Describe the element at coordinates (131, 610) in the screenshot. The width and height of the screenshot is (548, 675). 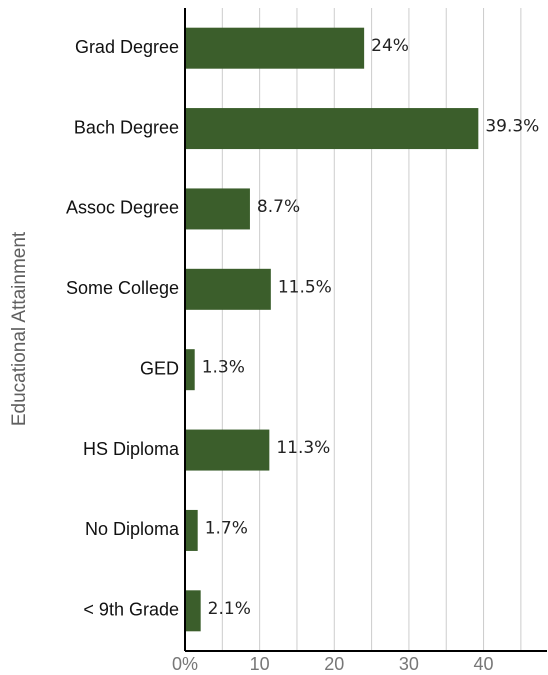
I see `category-label: < 9th Grade` at that location.